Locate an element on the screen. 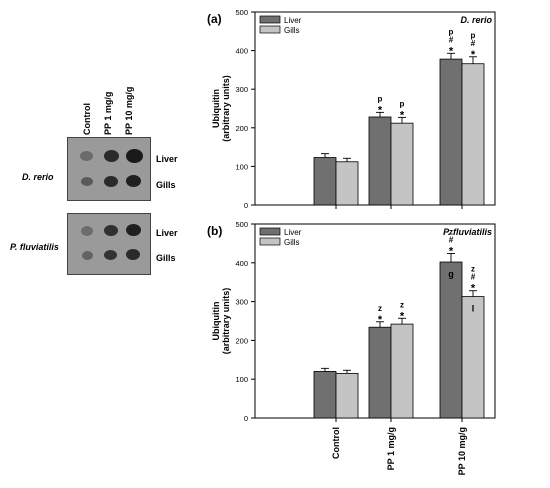  bar-inner-label: l is located at coordinates (473, 309).